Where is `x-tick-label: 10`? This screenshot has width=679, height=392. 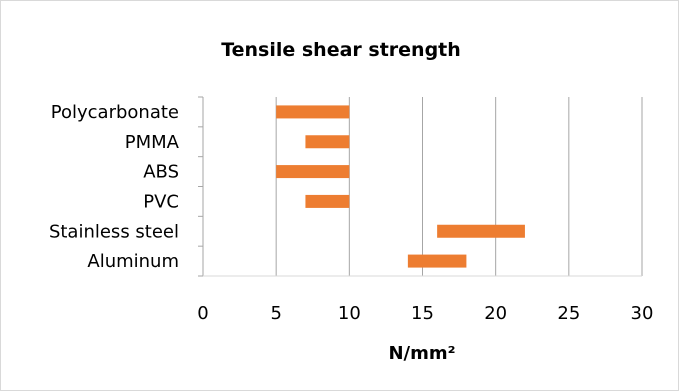
x-tick-label: 10 is located at coordinates (349, 313).